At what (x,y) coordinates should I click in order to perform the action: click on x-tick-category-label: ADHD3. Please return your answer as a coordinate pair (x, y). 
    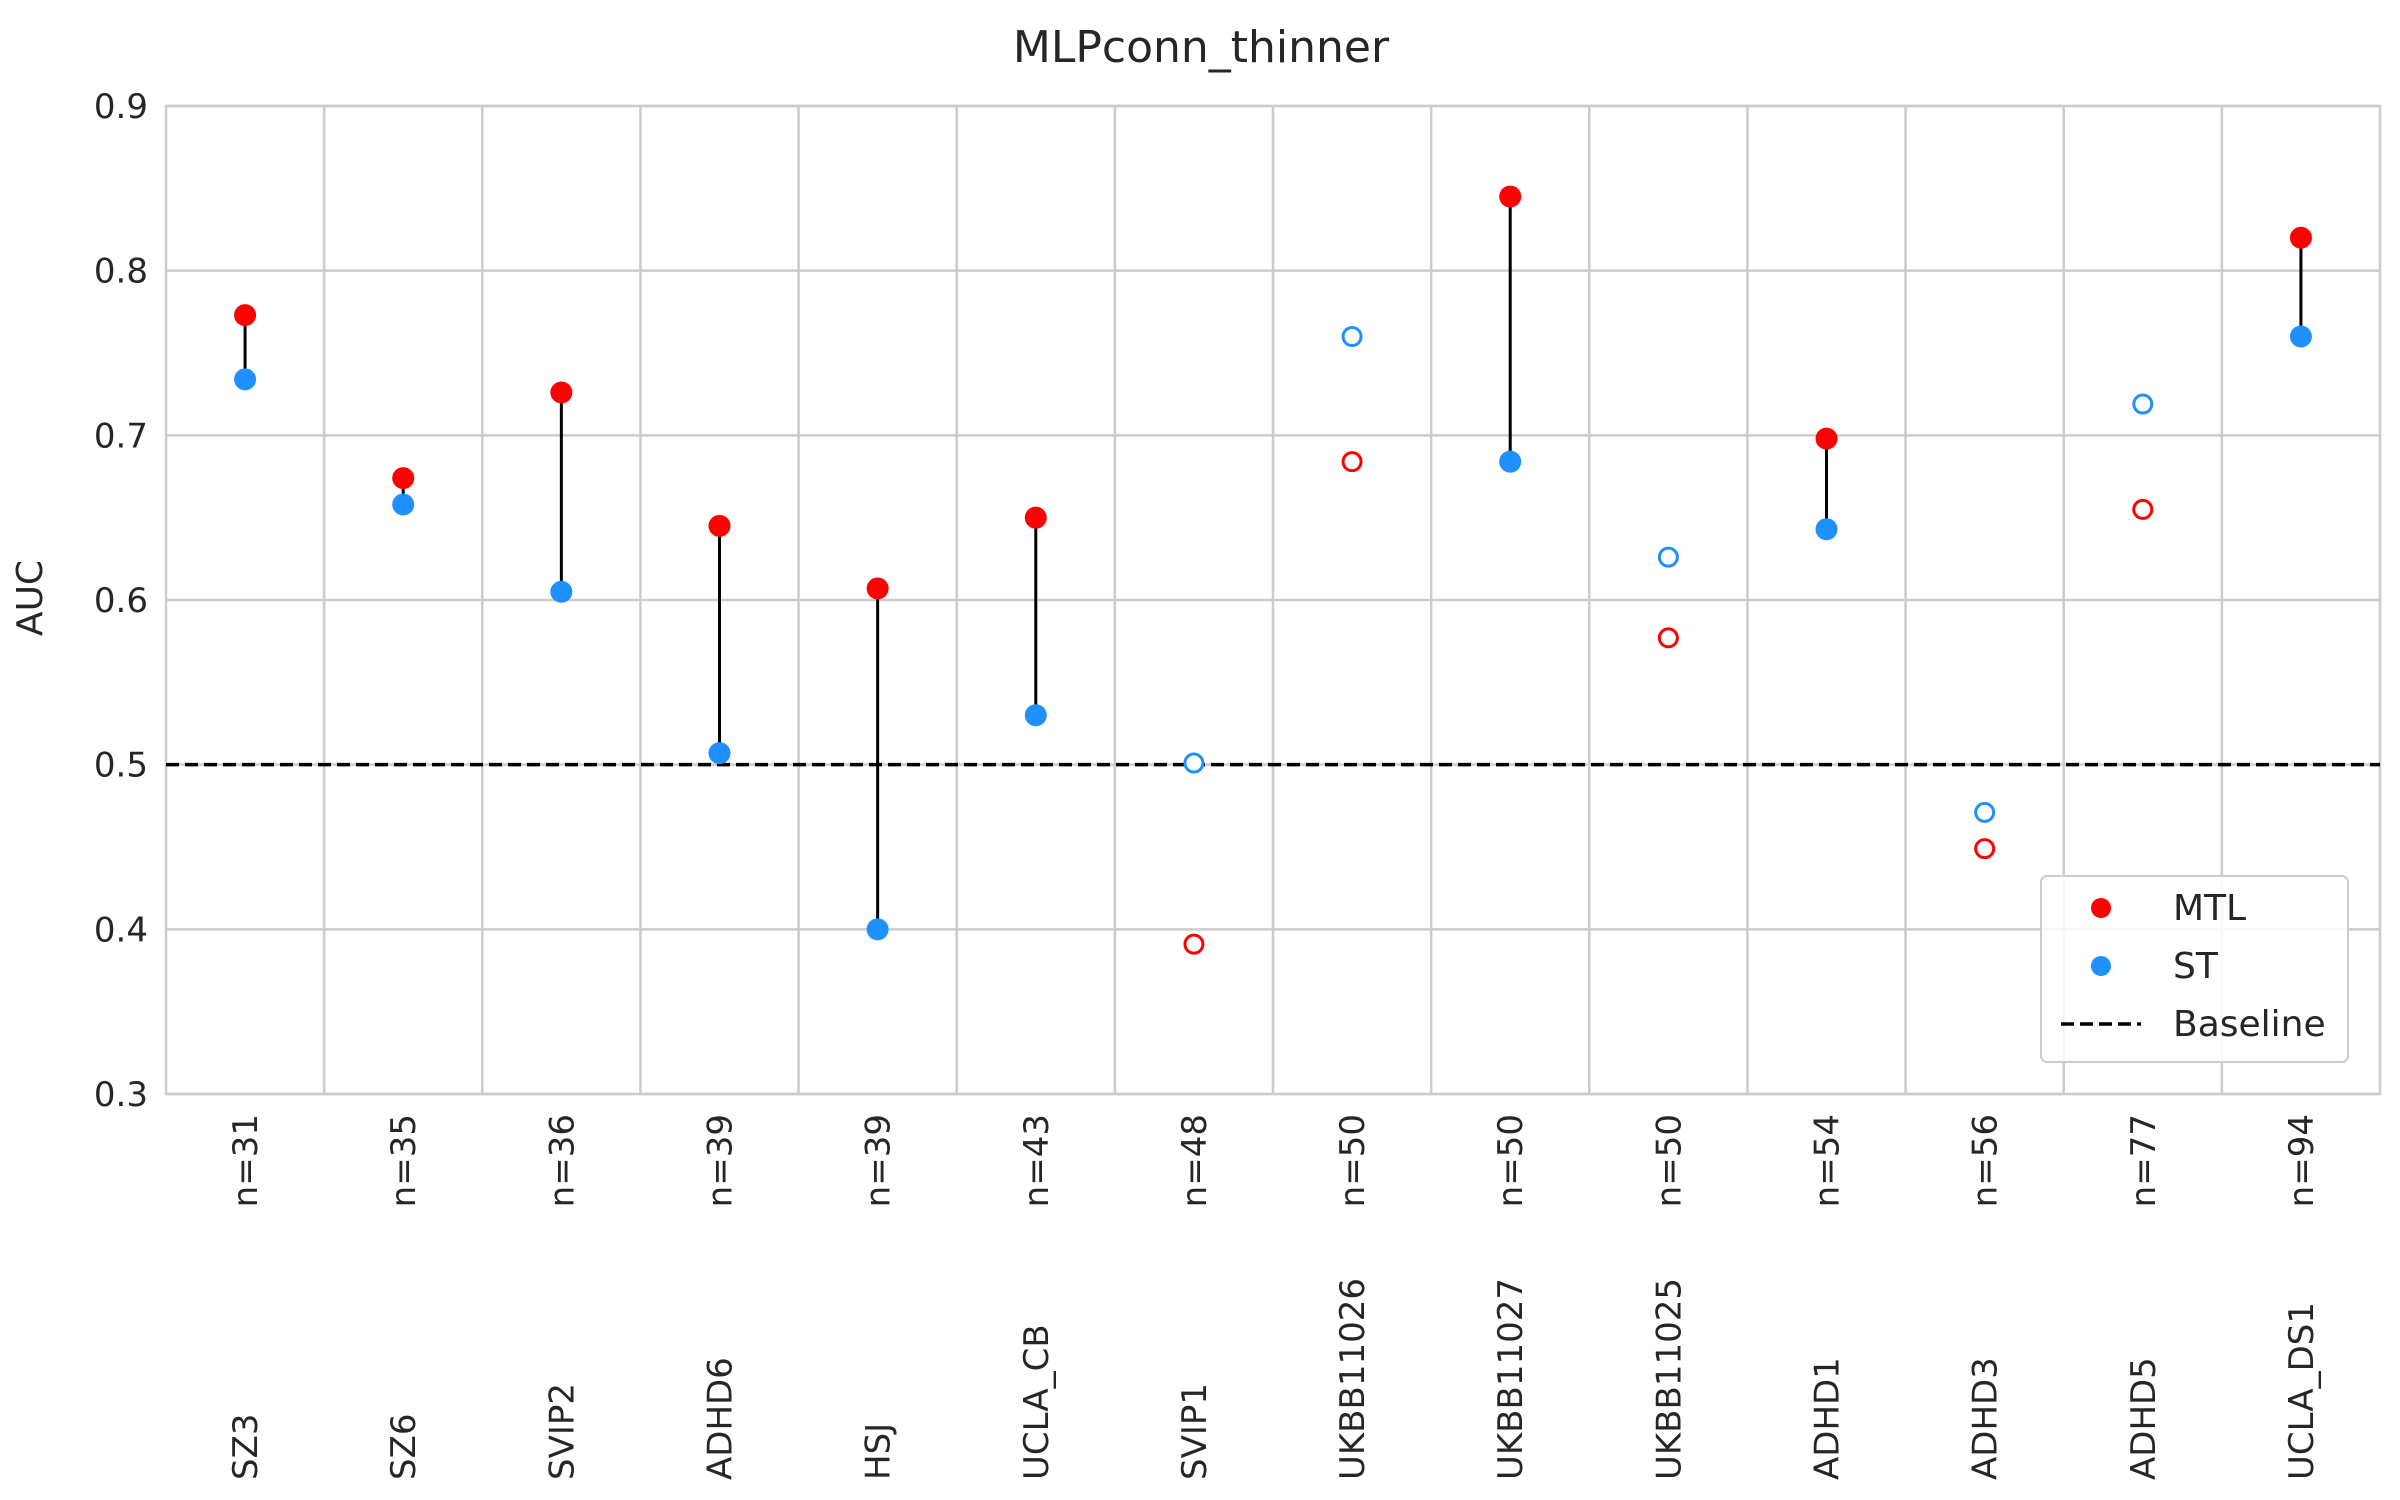
    Looking at the image, I should click on (1986, 1418).